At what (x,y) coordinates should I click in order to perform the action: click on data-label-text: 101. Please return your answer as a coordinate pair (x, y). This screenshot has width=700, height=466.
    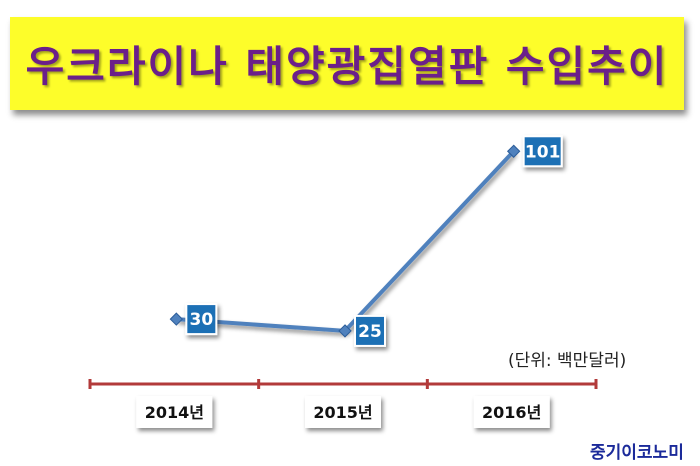
    Looking at the image, I should click on (543, 152).